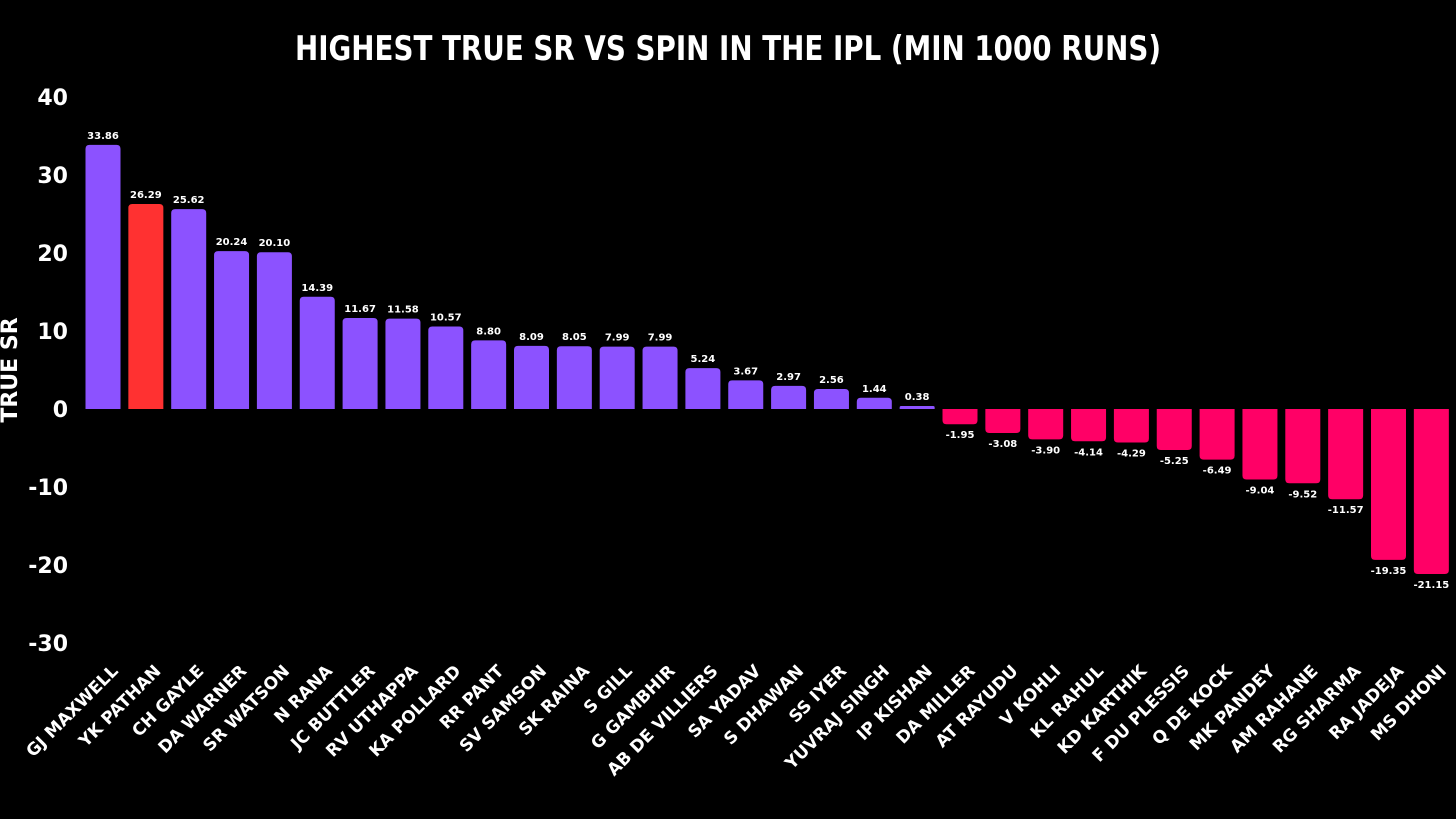 The height and width of the screenshot is (819, 1456). What do you see at coordinates (488, 331) in the screenshot?
I see `value-label: 8.80` at bounding box center [488, 331].